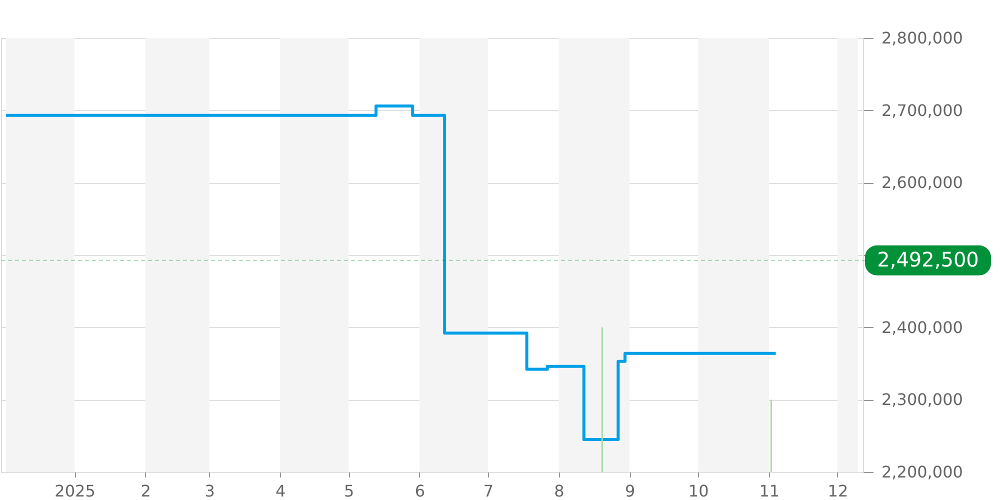  What do you see at coordinates (769, 491) in the screenshot?
I see `x-tick-label: 11` at bounding box center [769, 491].